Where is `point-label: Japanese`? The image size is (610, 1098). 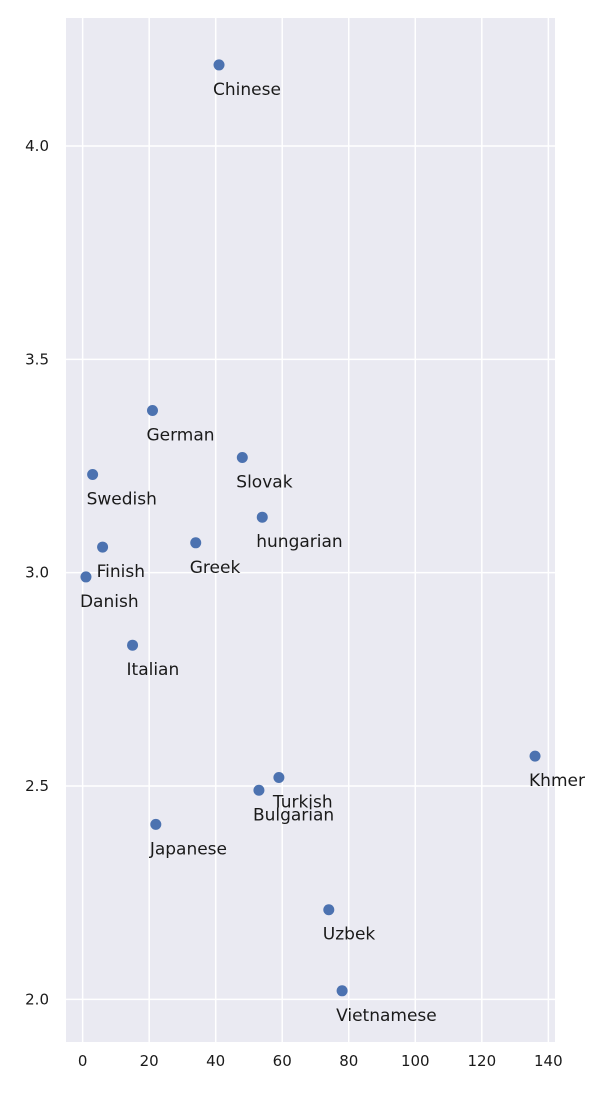
point-label: Japanese is located at coordinates (188, 849).